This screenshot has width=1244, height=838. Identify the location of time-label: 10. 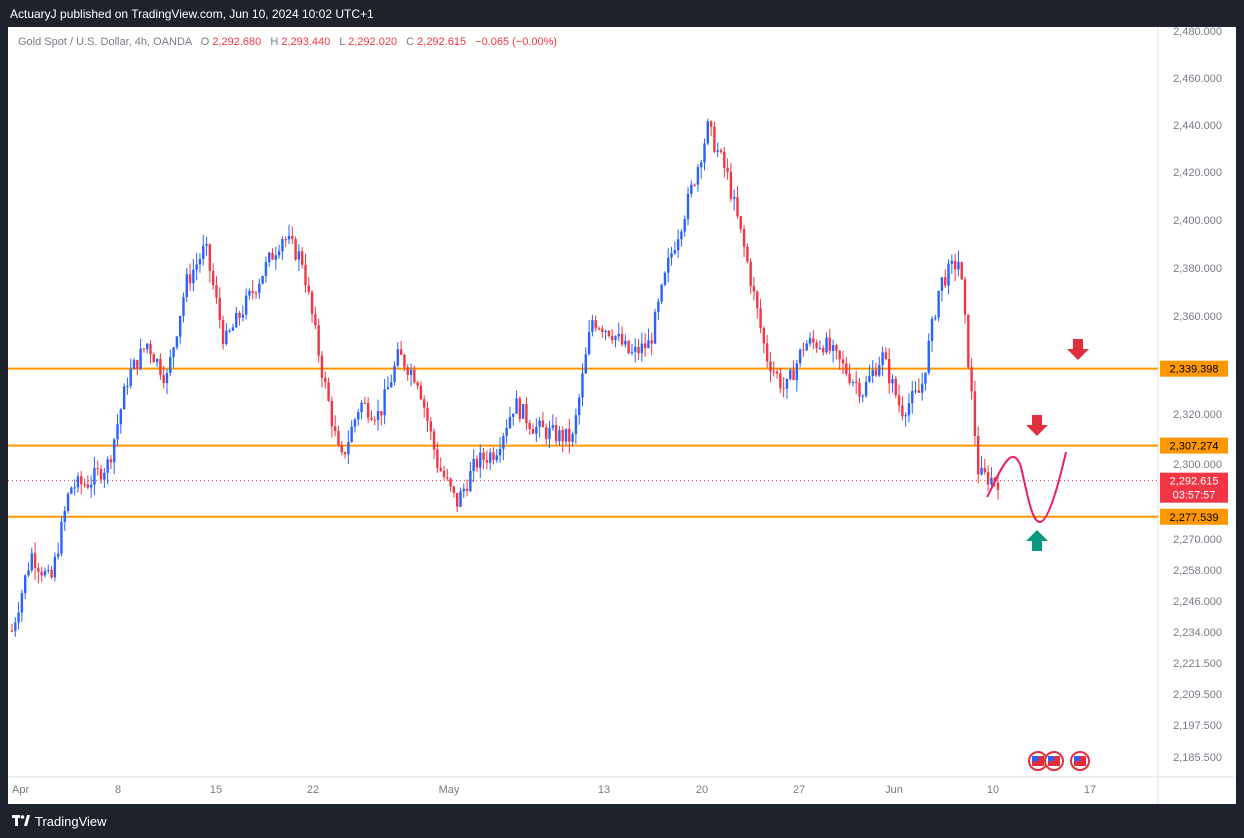
(993, 790).